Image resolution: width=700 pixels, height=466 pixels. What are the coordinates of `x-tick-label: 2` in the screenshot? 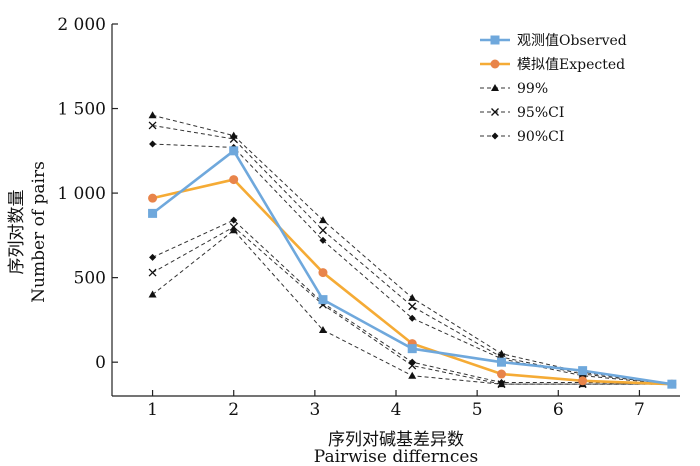 It's located at (233, 410).